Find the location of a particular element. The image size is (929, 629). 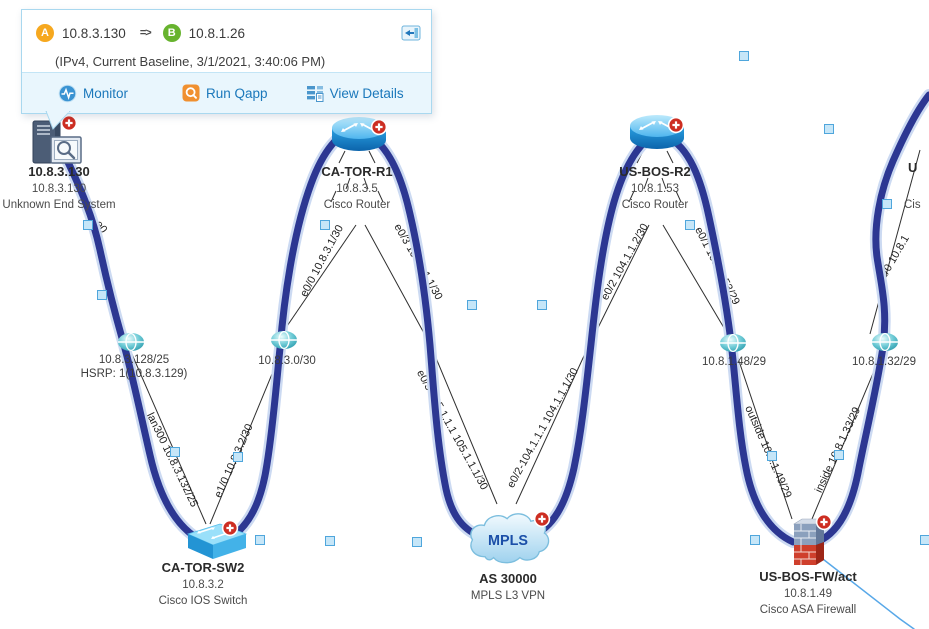

device-ip: 10.8.1.53 is located at coordinates (655, 189).